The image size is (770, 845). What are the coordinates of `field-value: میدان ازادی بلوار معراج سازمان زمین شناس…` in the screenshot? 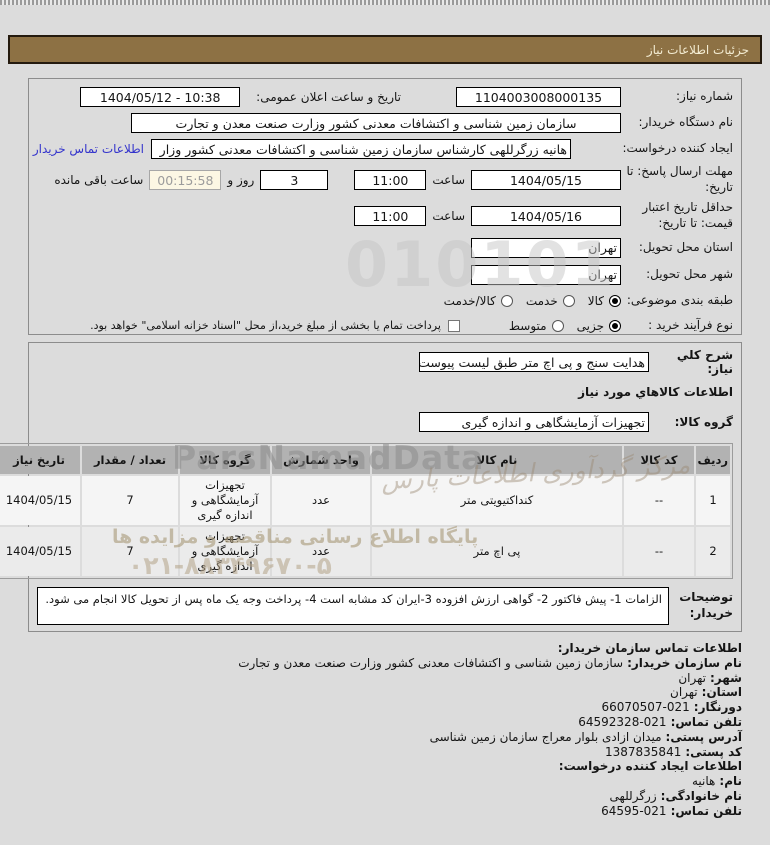 It's located at (545, 736).